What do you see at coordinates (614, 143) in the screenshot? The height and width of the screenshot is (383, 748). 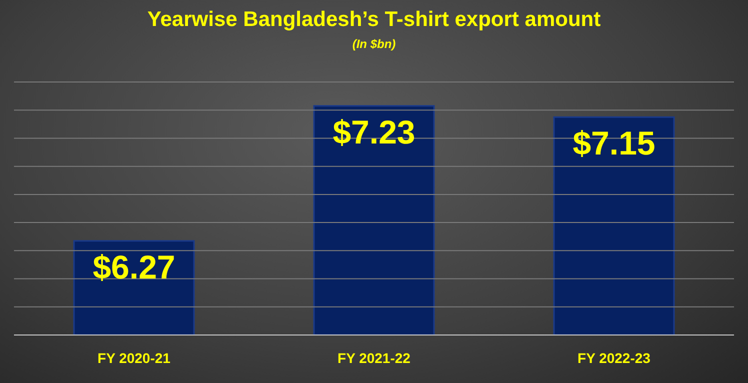 I see `data-label: $7.15` at bounding box center [614, 143].